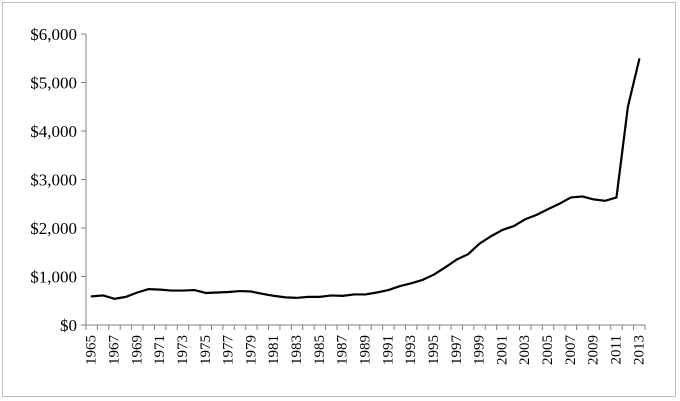  Describe the element at coordinates (53, 83) in the screenshot. I see `y-tick-label: $5,000` at that location.